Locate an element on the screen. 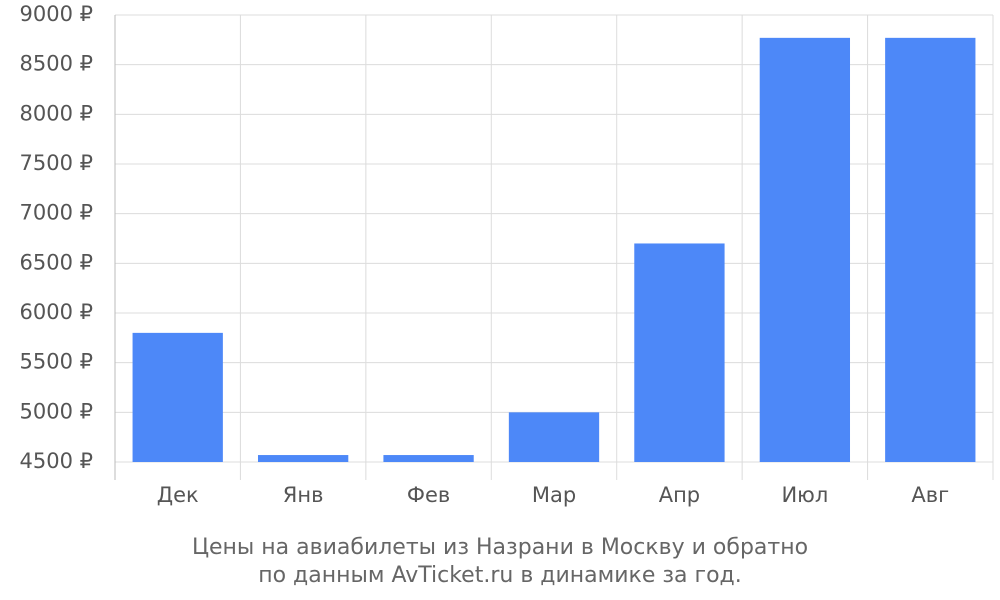 This screenshot has width=1000, height=600. y-tick-label: 6500 ₽ is located at coordinates (56, 262).